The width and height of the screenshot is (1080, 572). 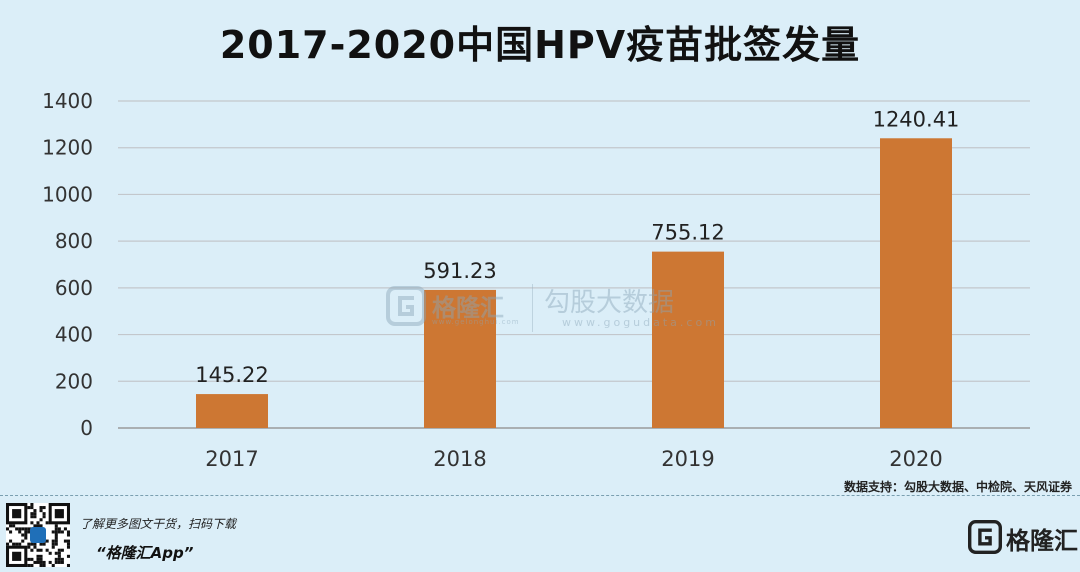 I want to click on footer-logo-text: 格隆汇, so click(x=1042, y=541).